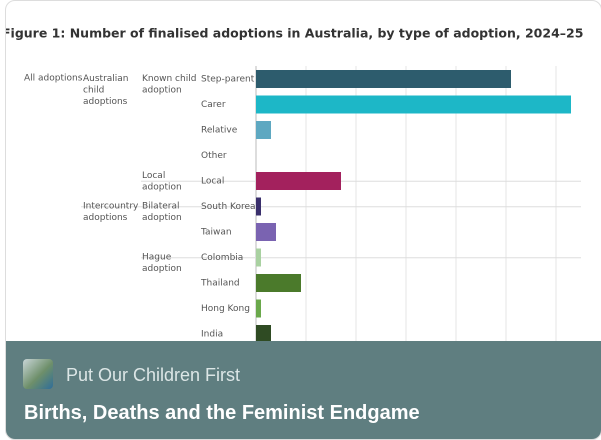 This screenshot has width=601, height=440. What do you see at coordinates (228, 80) in the screenshot?
I see `y-tick-label: Step-parent` at bounding box center [228, 80].